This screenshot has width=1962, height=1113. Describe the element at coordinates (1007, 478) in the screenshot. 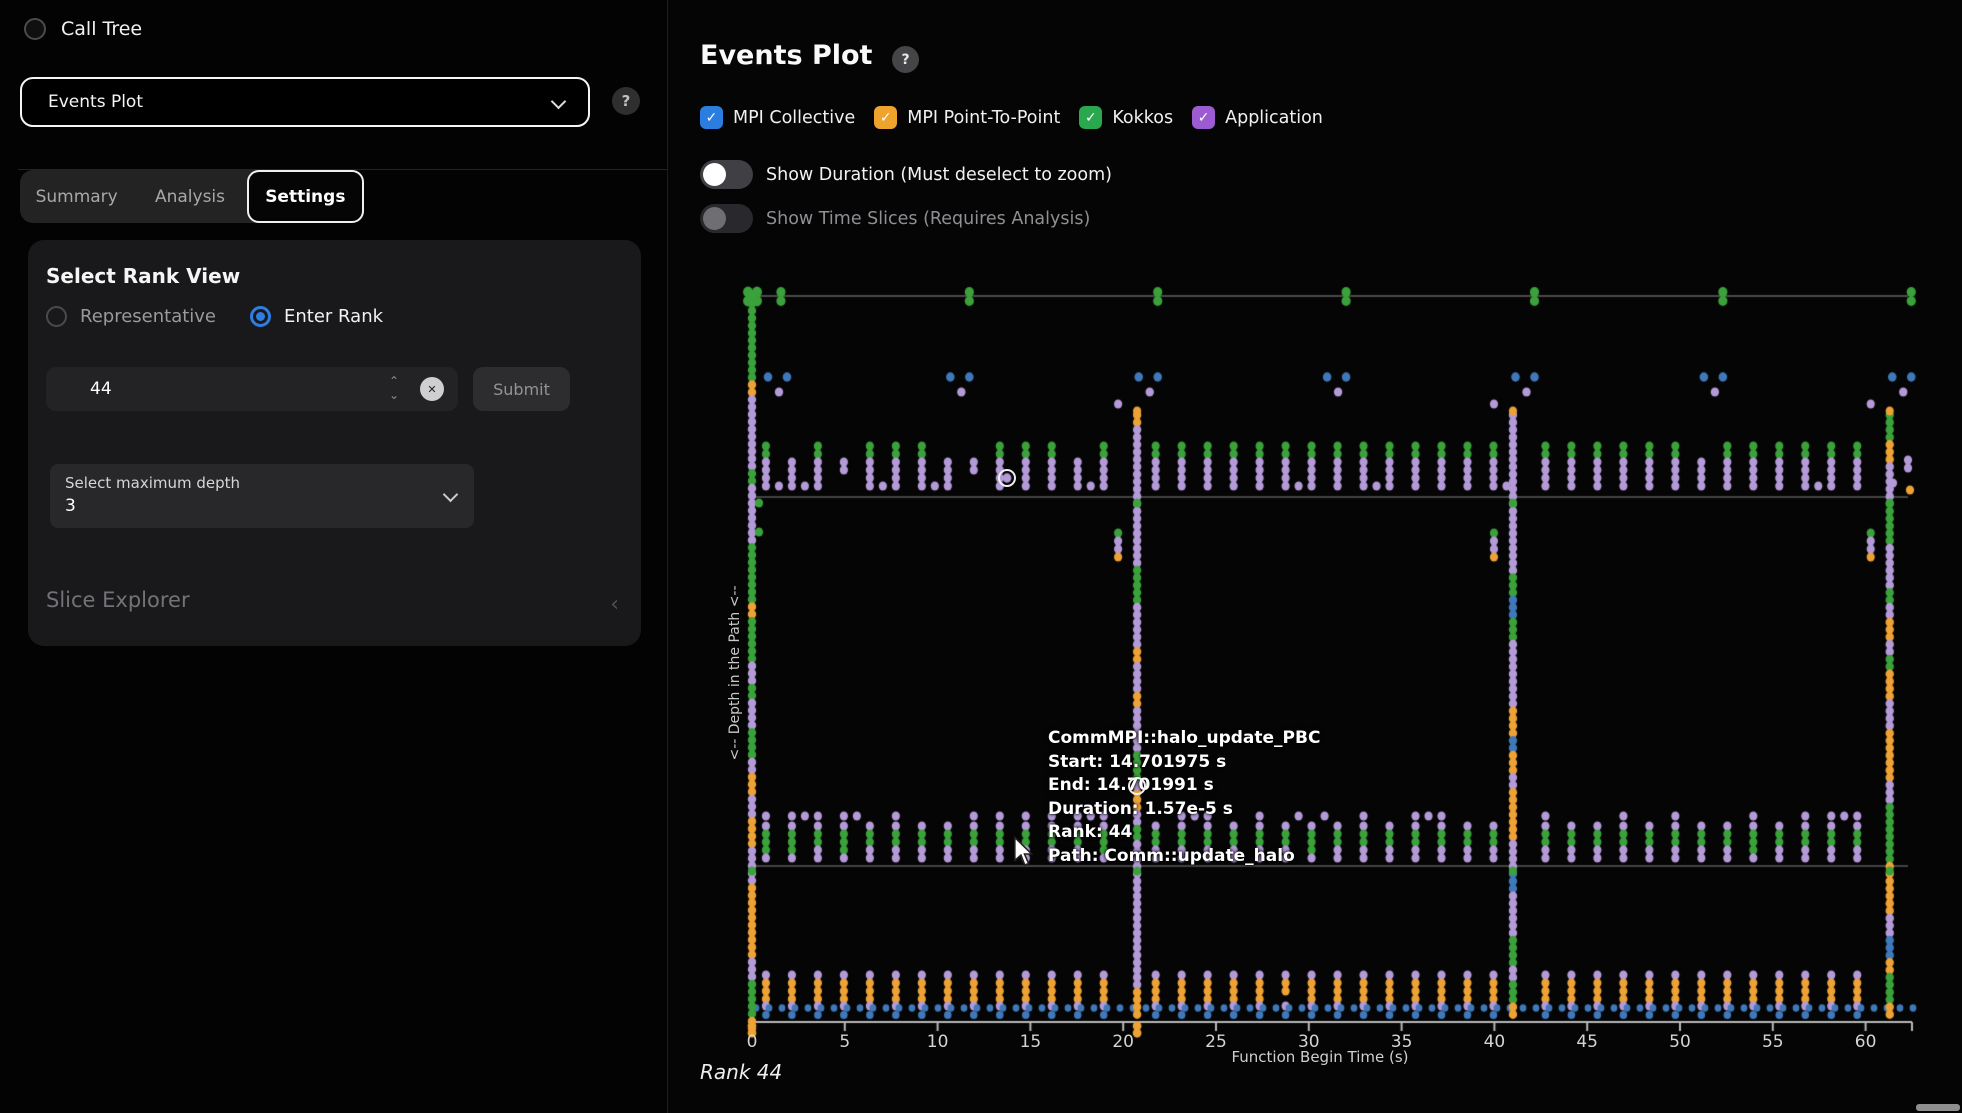

I see `highlighted-point-ring` at that location.